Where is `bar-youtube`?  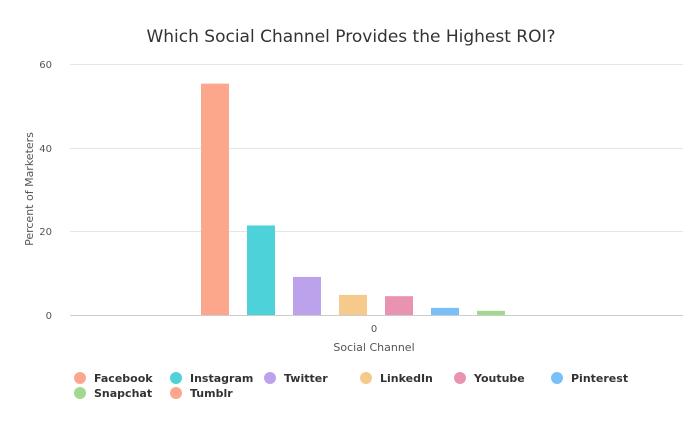 bar-youtube is located at coordinates (399, 305).